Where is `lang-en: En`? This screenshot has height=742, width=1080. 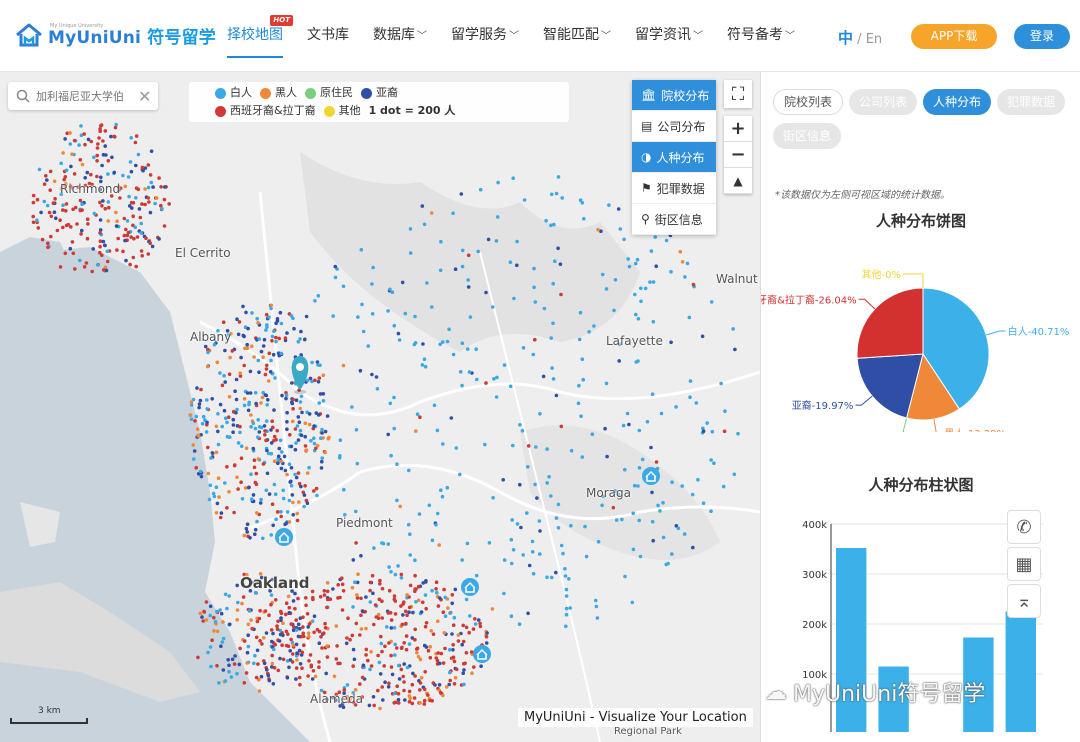
lang-en: En is located at coordinates (874, 39).